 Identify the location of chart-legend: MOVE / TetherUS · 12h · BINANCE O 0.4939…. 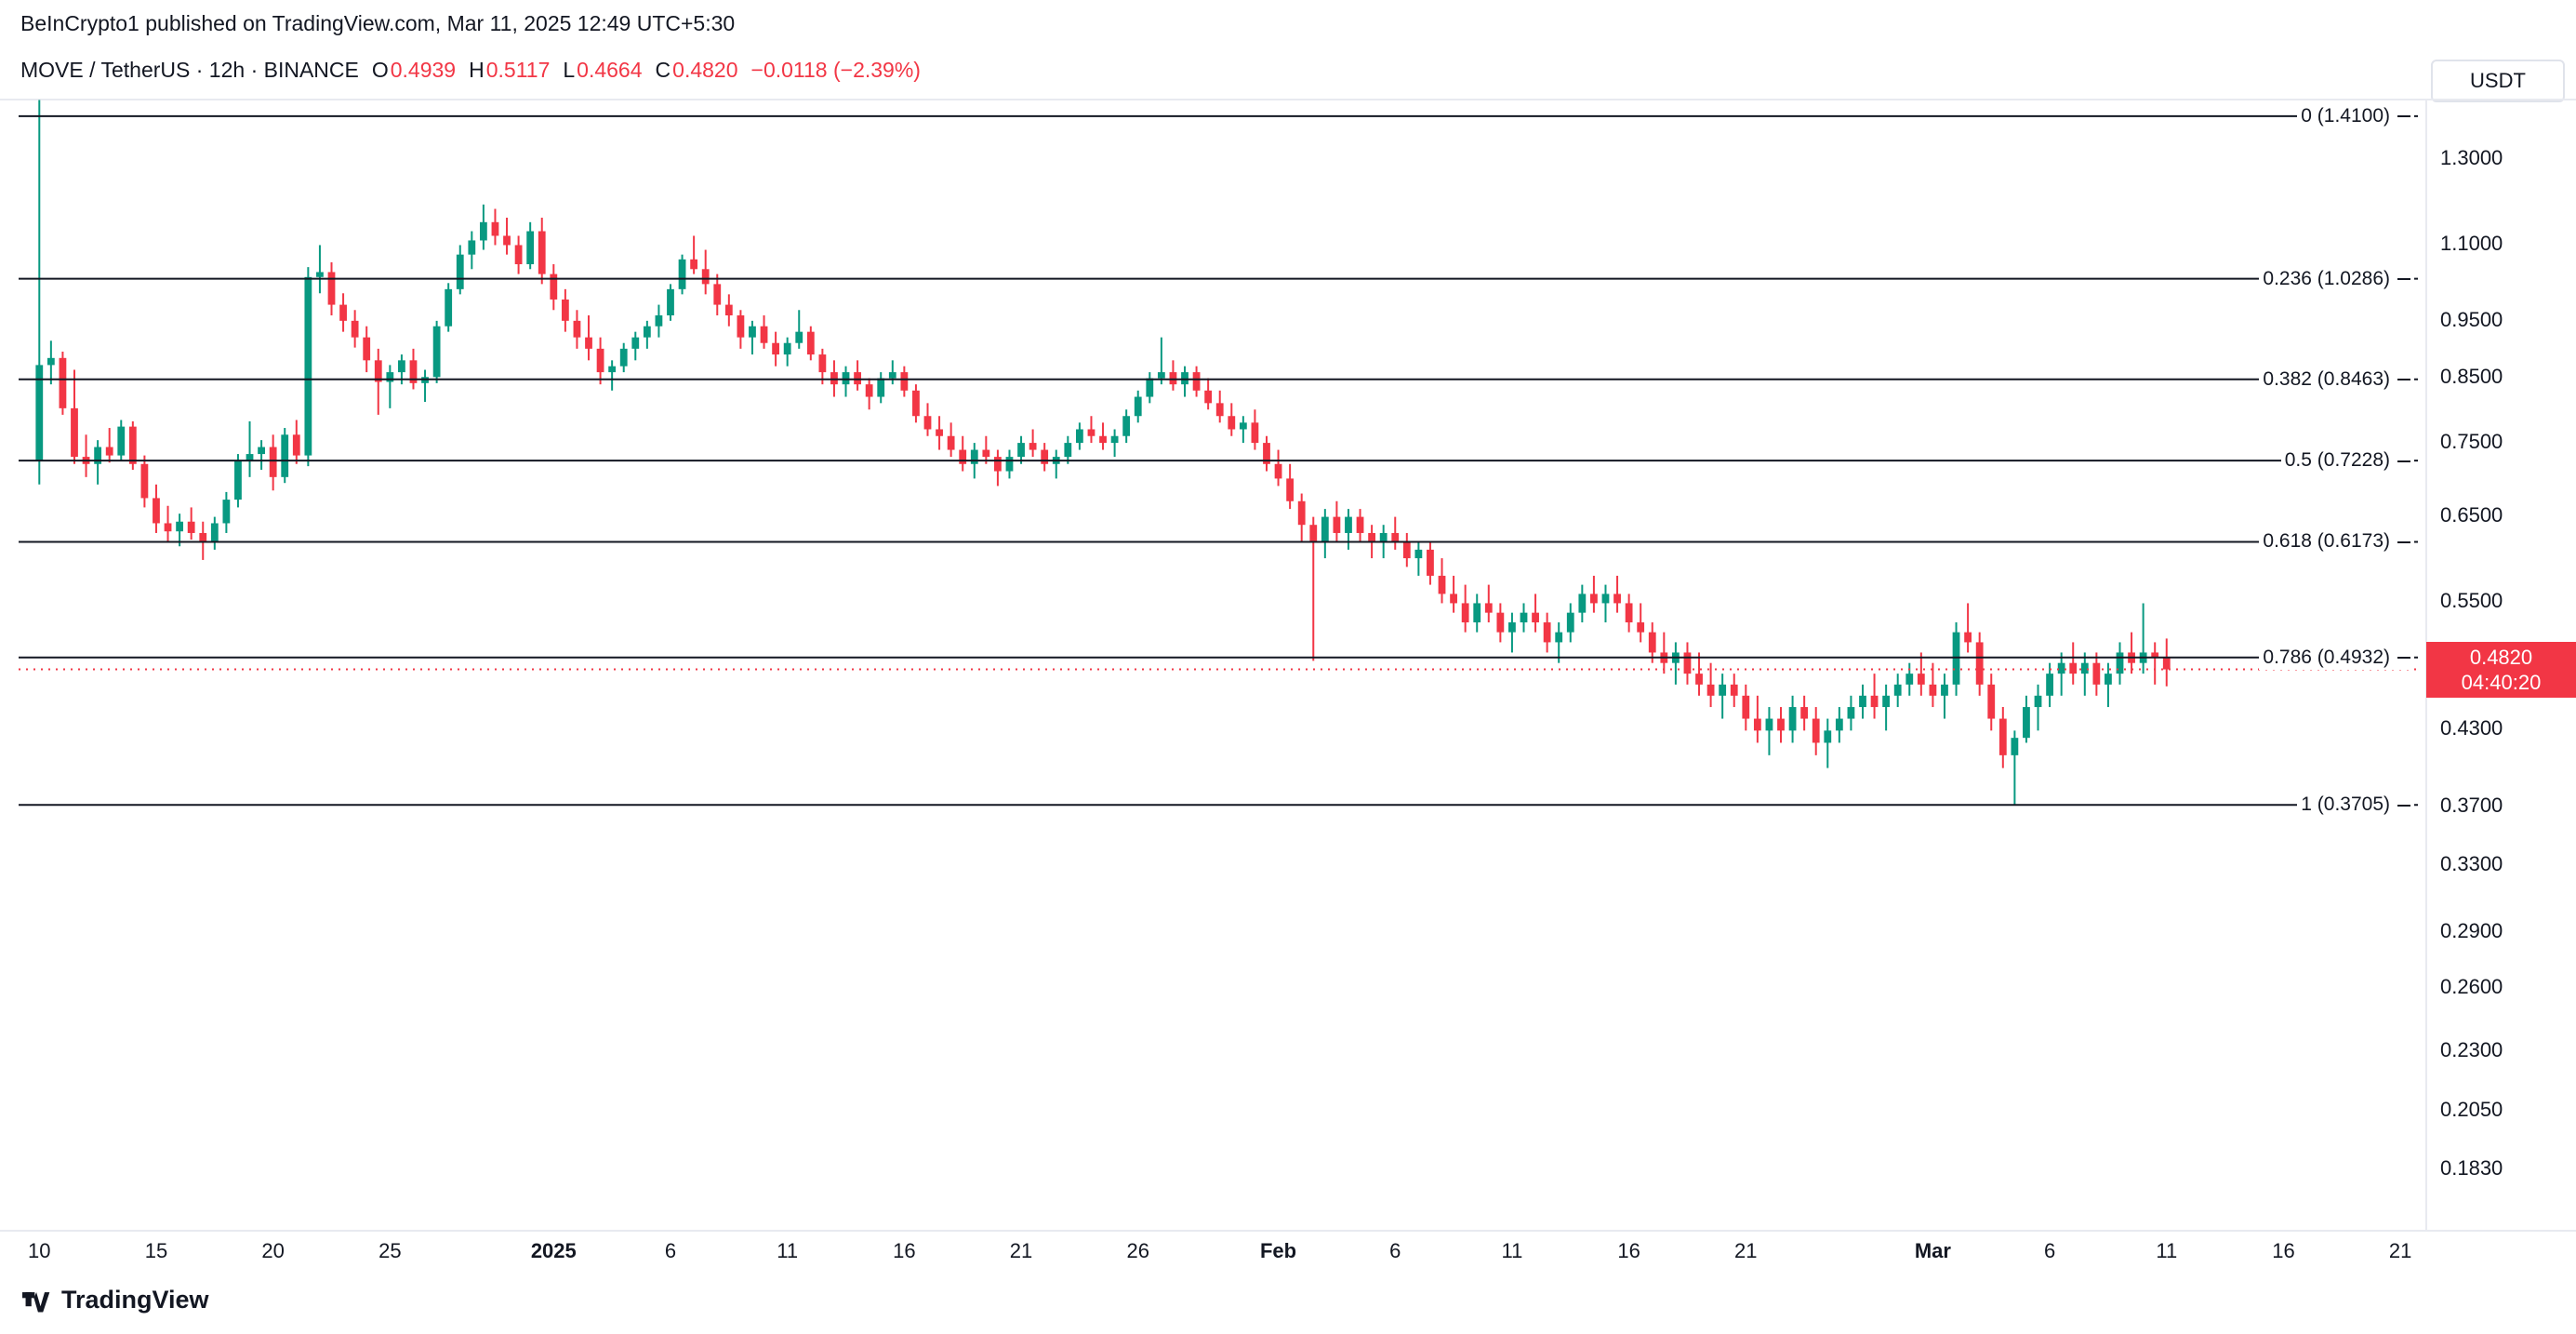
(470, 71).